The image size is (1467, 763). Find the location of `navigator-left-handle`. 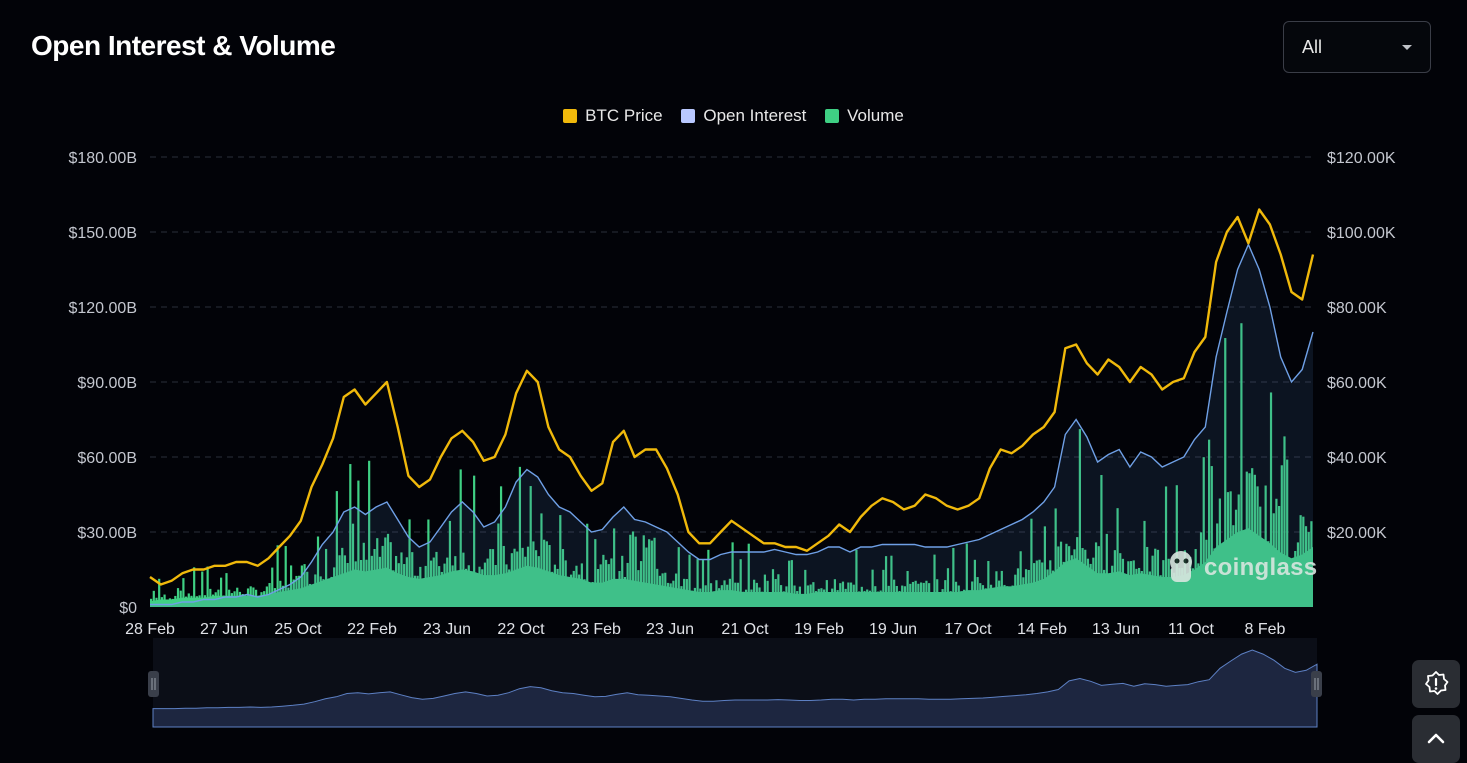

navigator-left-handle is located at coordinates (153, 684).